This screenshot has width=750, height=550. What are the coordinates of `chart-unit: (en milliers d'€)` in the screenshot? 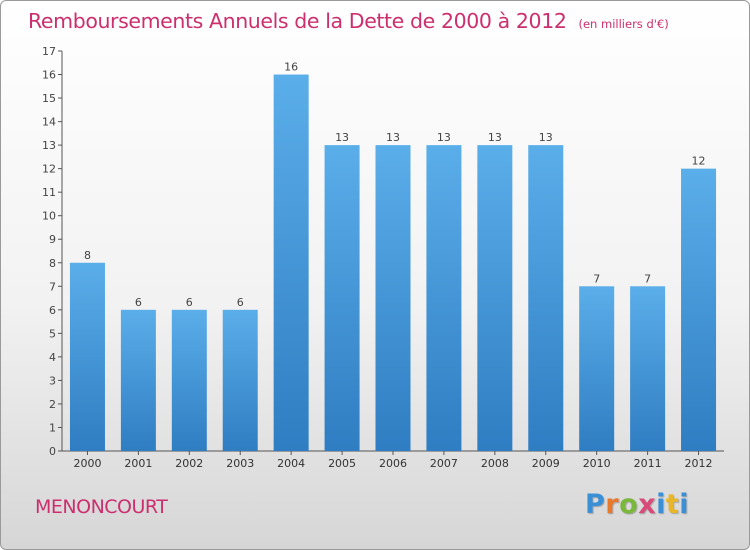 It's located at (623, 24).